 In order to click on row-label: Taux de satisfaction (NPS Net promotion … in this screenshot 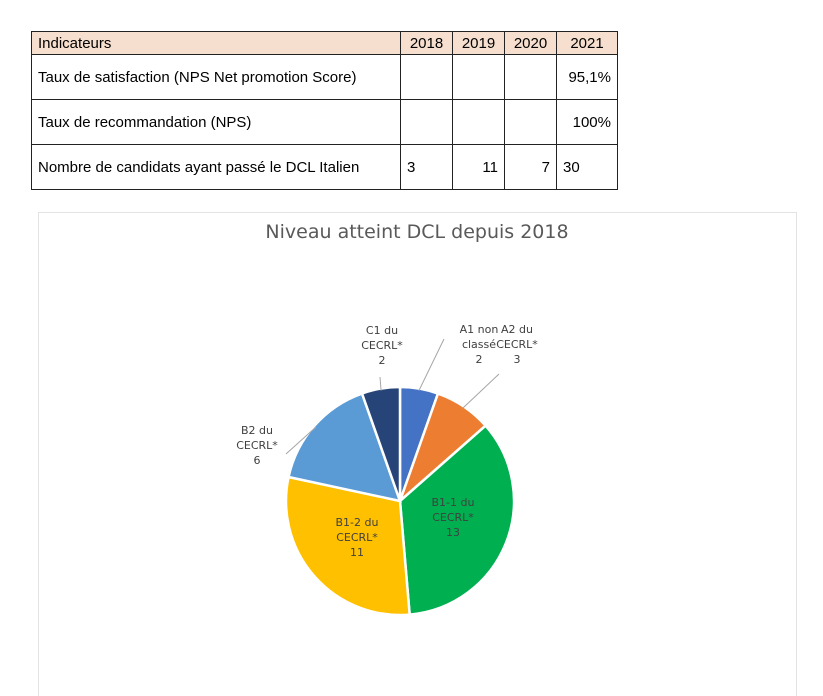, I will do `click(216, 77)`.